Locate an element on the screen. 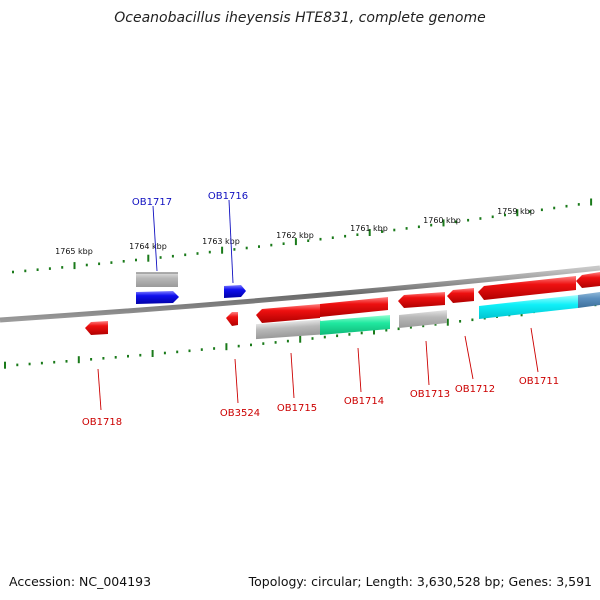 This screenshot has height=600, width=600. leader-ob3524 is located at coordinates (236, 381).